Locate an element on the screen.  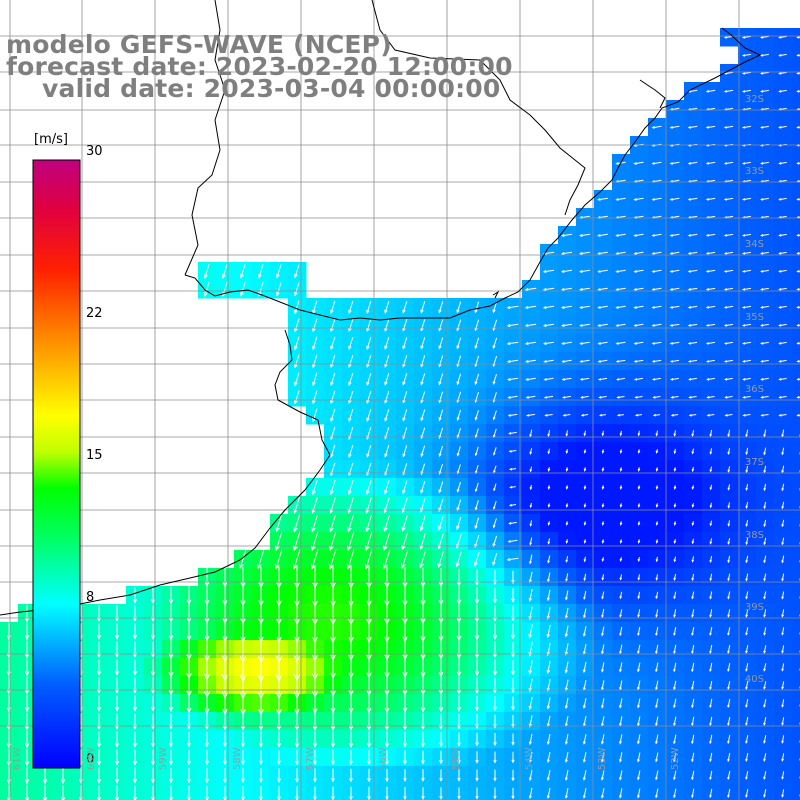
longitude-label: 53W is located at coordinates (602, 758).